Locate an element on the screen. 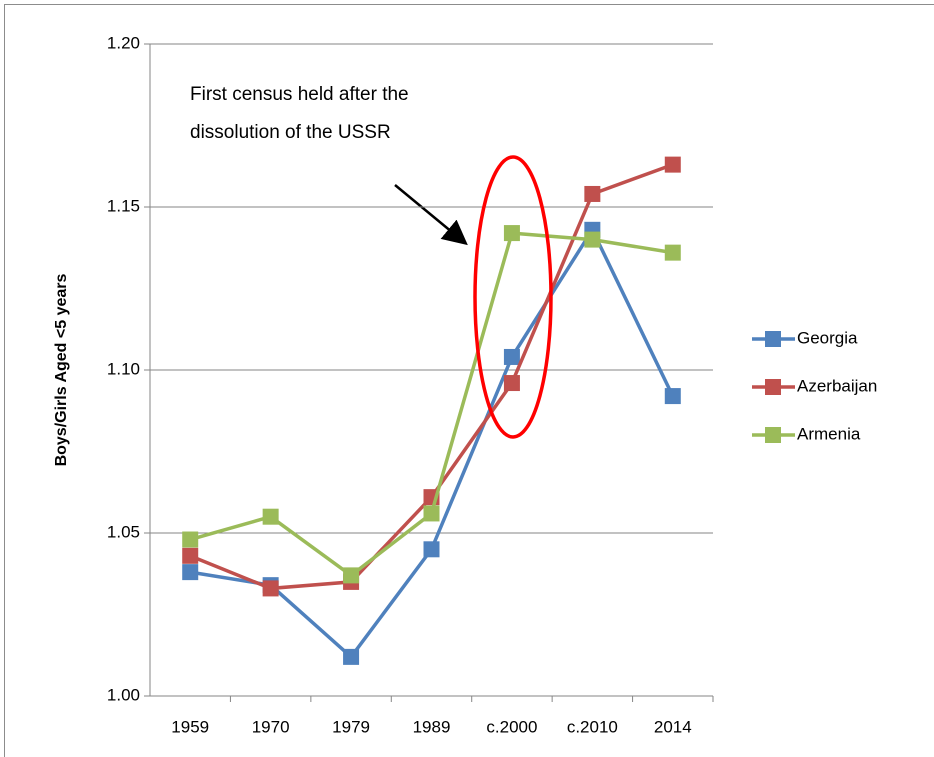  x-tick-label: 1959 is located at coordinates (190, 726).